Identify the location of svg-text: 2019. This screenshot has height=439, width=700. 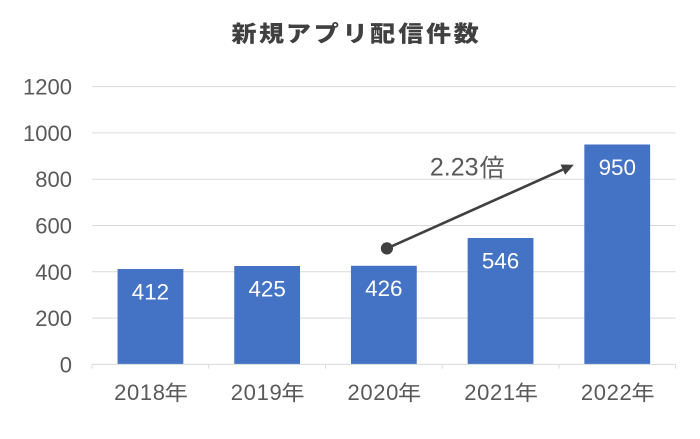
(257, 392).